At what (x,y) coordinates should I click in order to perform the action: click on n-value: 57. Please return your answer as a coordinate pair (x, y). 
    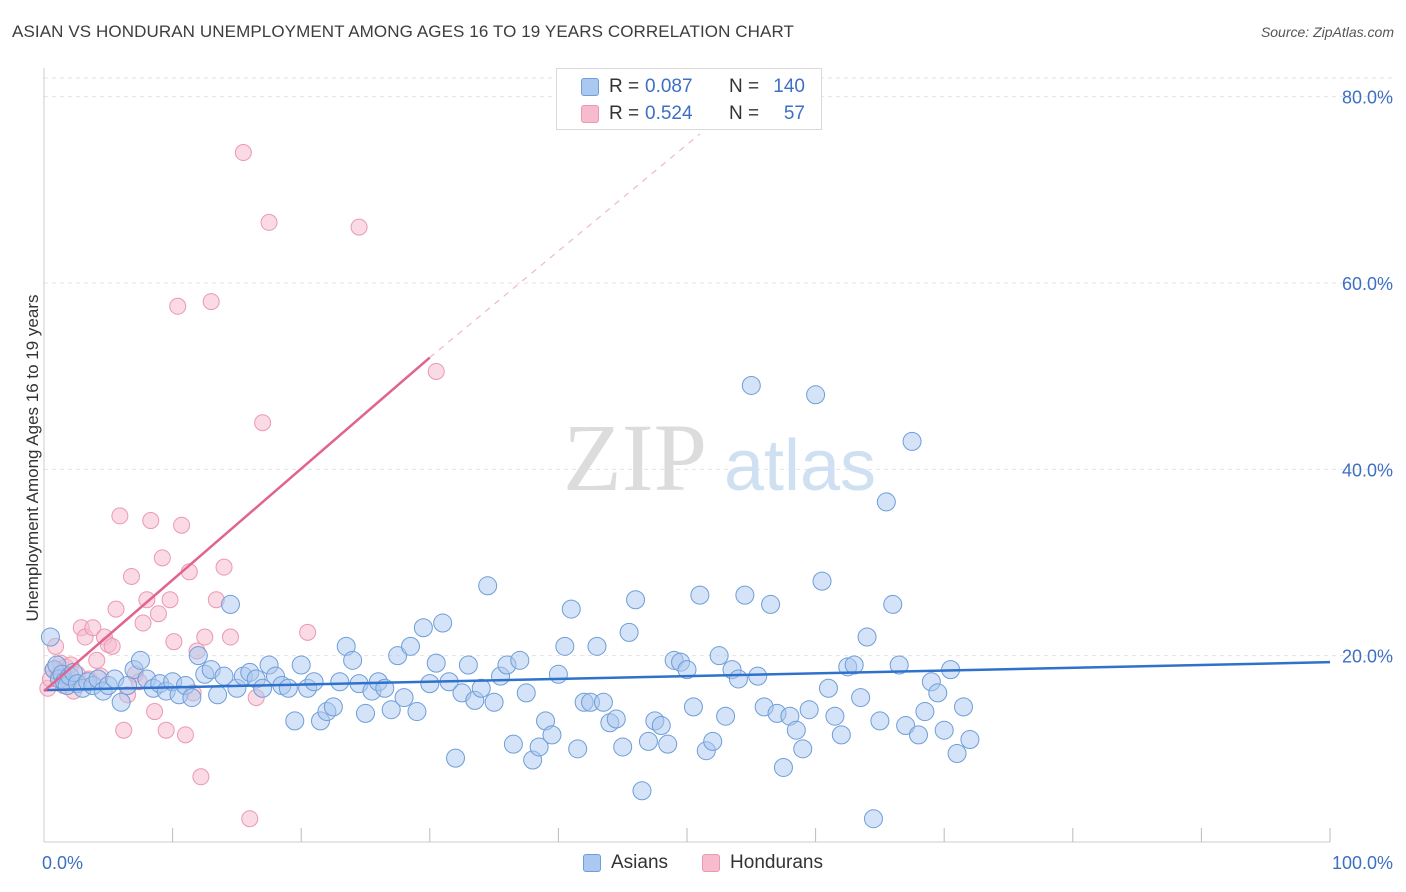
    Looking at the image, I should click on (794, 113).